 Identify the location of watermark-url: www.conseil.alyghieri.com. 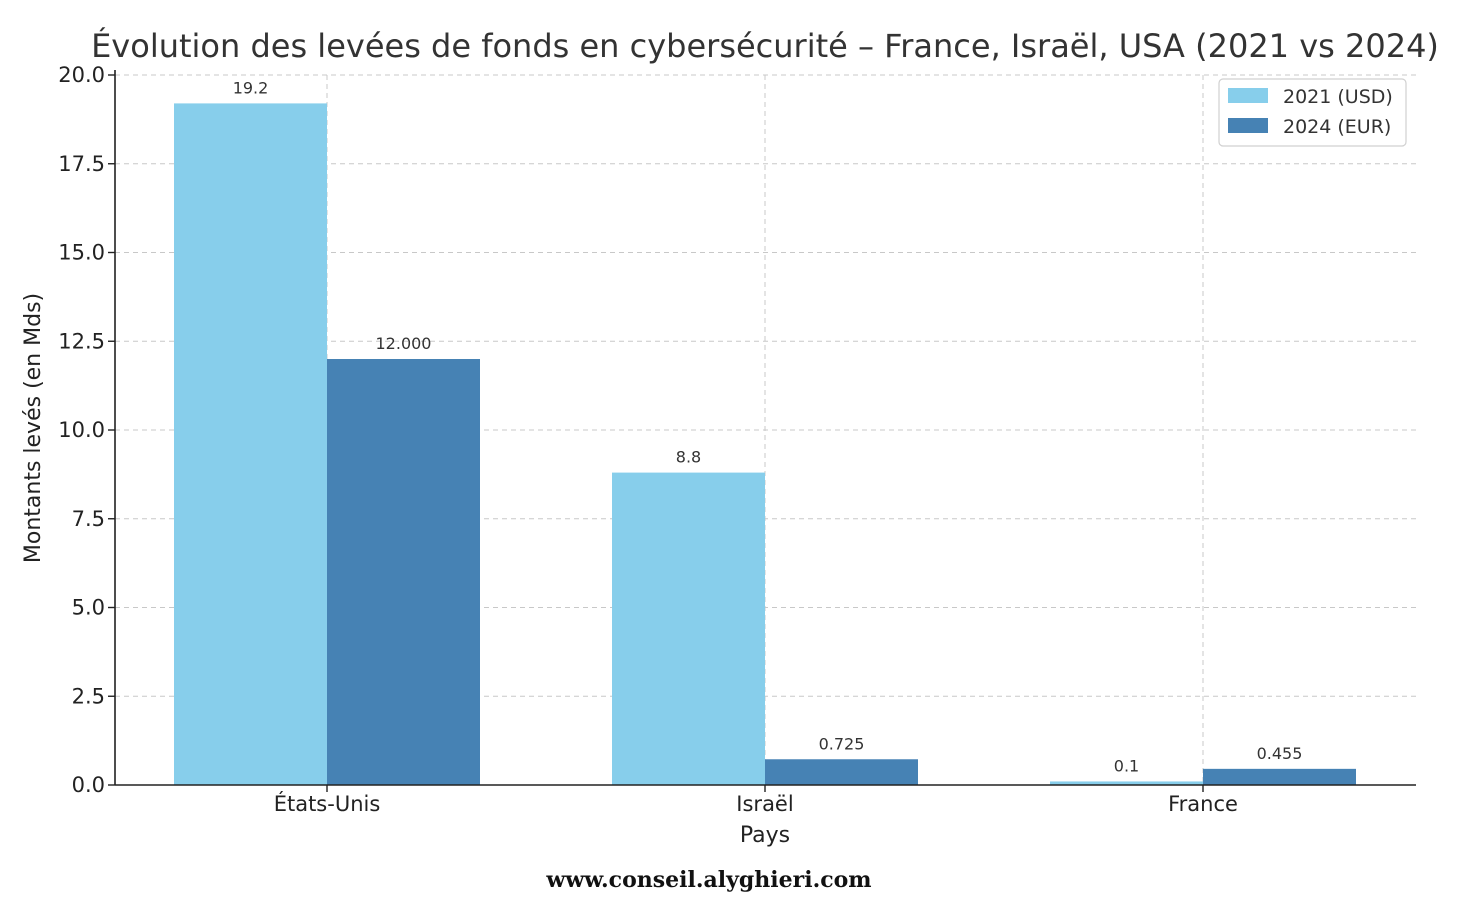
(708, 880).